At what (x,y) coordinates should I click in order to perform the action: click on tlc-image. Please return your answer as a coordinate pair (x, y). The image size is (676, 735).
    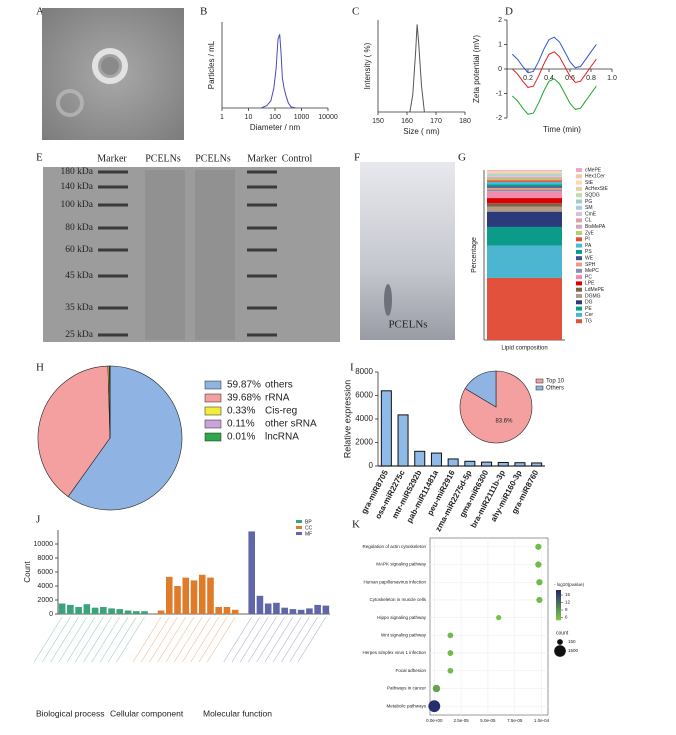
    Looking at the image, I should click on (407, 251).